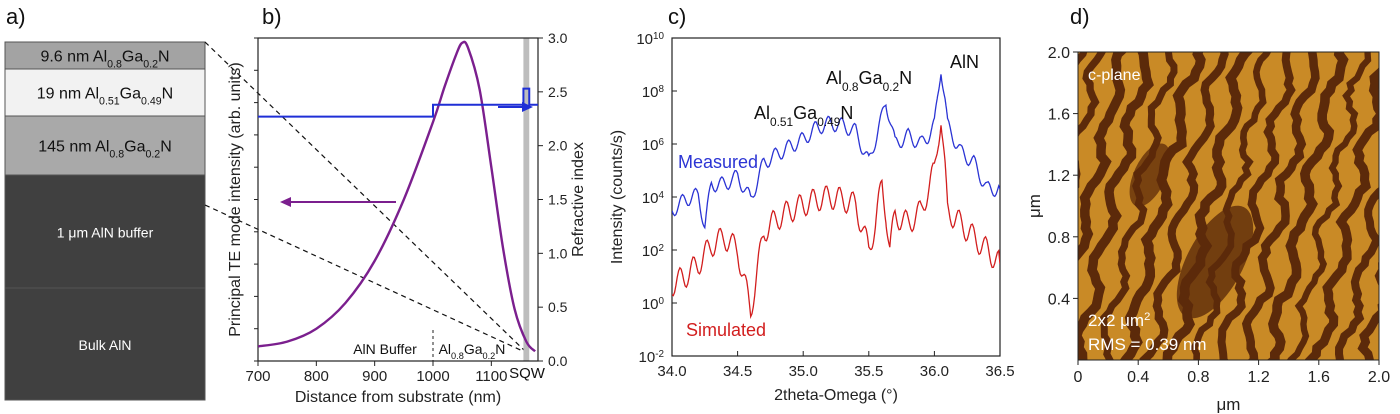 The width and height of the screenshot is (1400, 414). What do you see at coordinates (16, 16) in the screenshot?
I see `panel-a-letter: a)` at bounding box center [16, 16].